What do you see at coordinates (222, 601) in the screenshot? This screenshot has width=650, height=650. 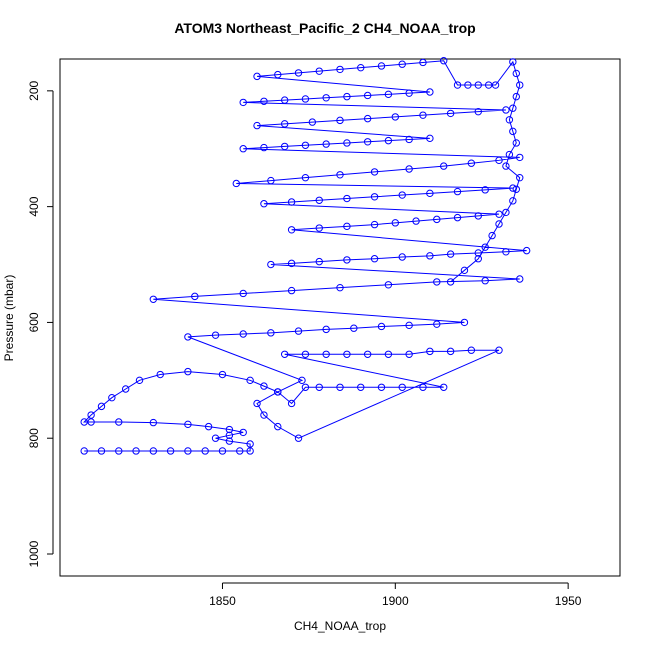 I see `x-tick-label: 1850` at bounding box center [222, 601].